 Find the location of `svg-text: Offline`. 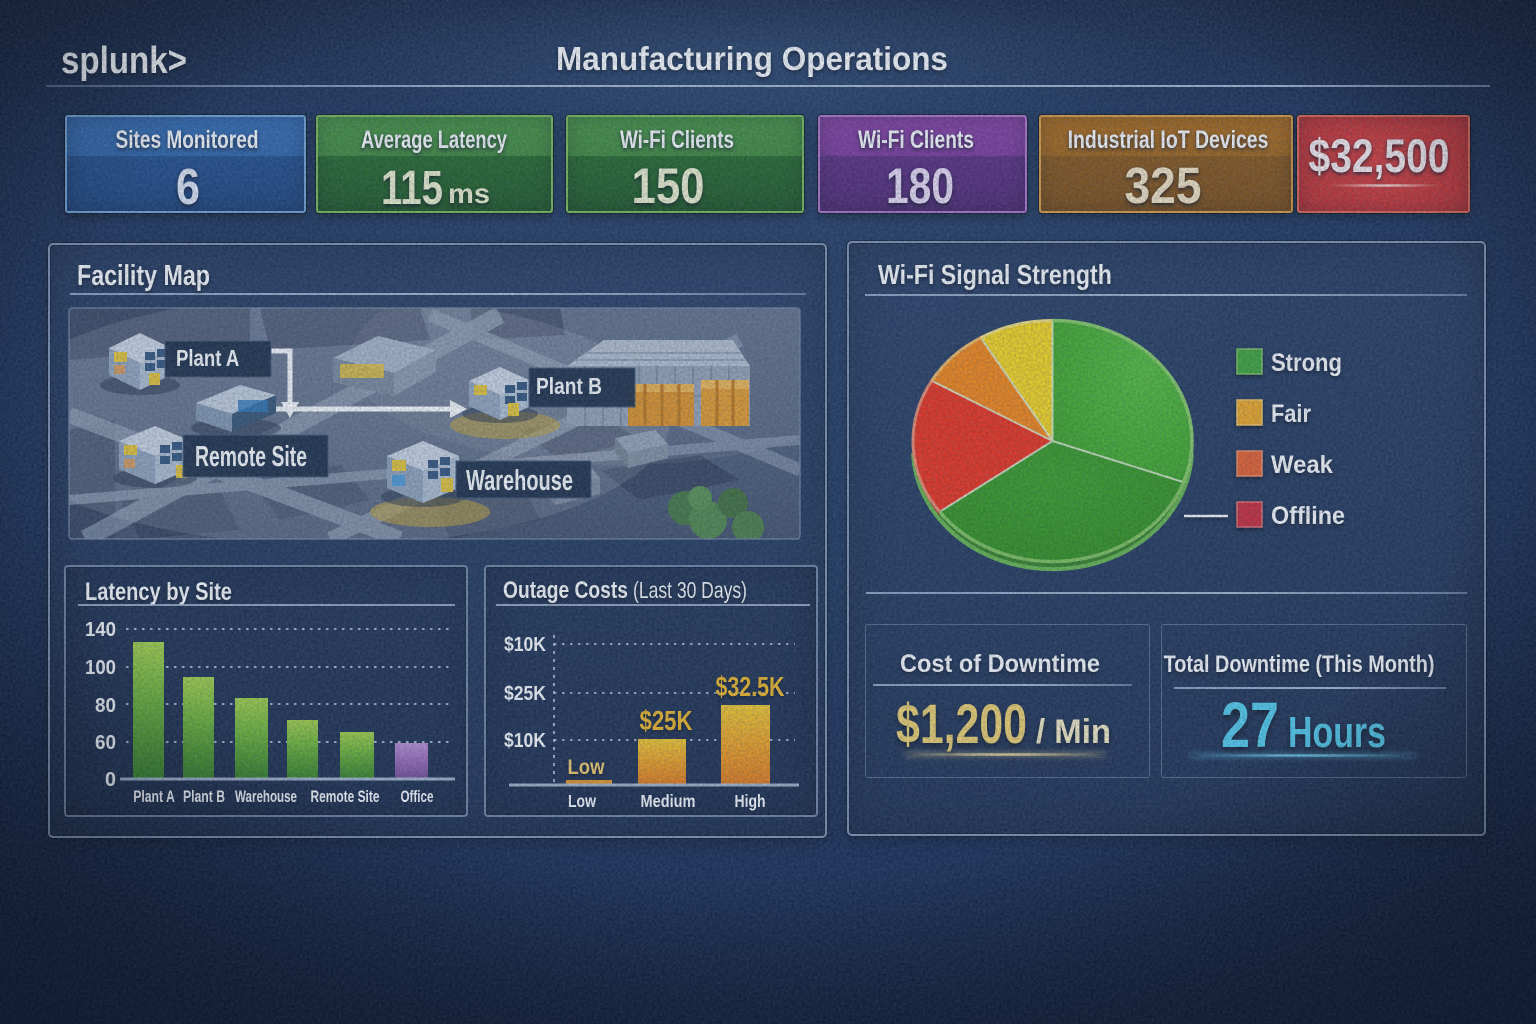

svg-text: Offline is located at coordinates (1308, 516).